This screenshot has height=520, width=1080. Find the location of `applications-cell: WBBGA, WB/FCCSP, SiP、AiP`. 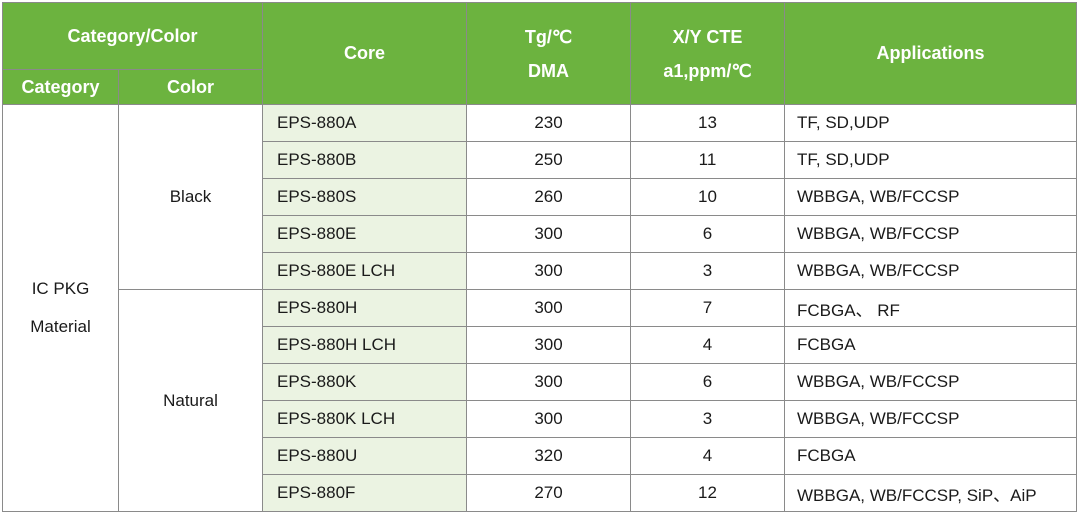

applications-cell: WBBGA, WB/FCCSP, SiP、AiP is located at coordinates (930, 493).